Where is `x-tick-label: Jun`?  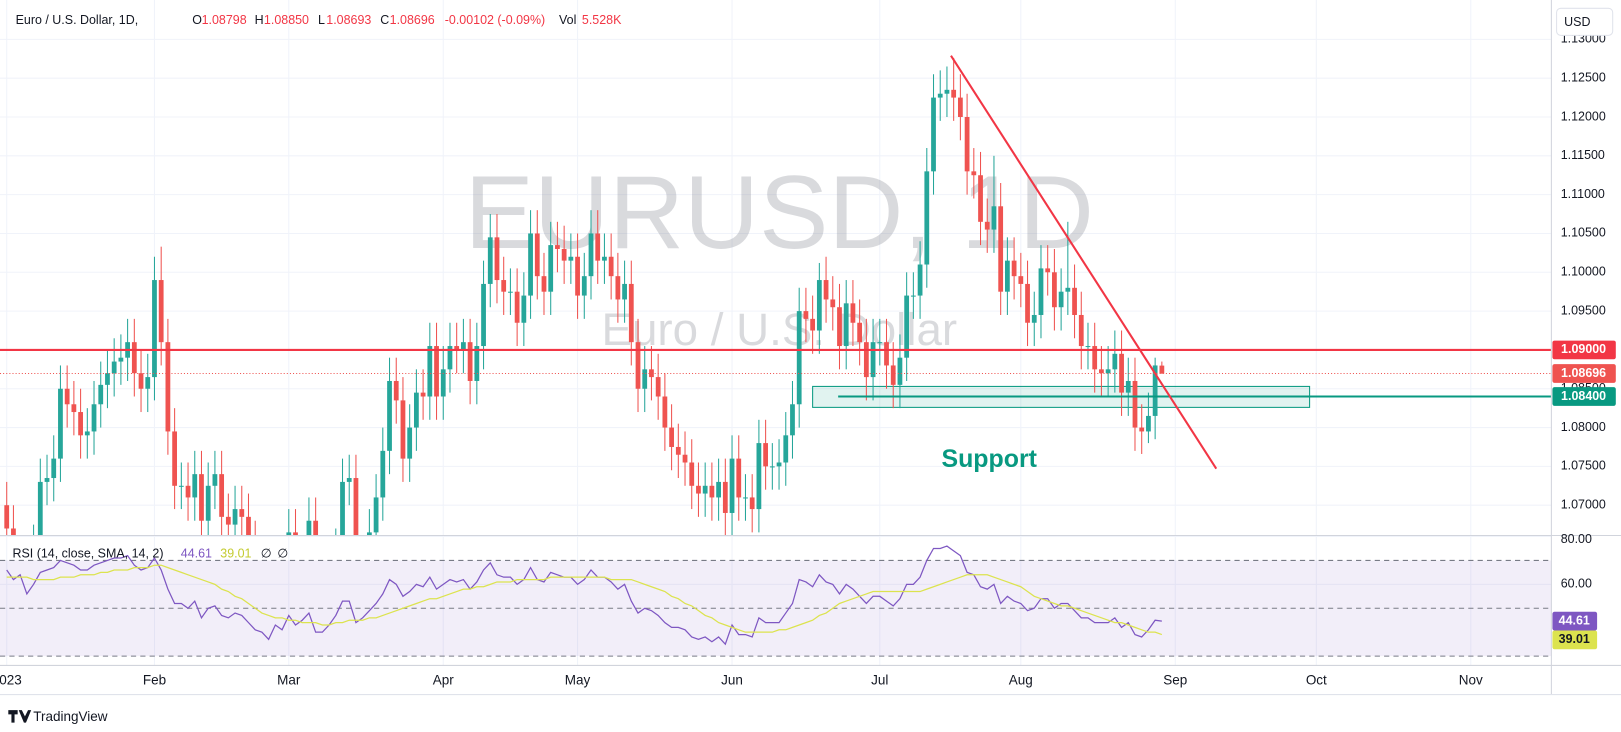 x-tick-label: Jun is located at coordinates (732, 680).